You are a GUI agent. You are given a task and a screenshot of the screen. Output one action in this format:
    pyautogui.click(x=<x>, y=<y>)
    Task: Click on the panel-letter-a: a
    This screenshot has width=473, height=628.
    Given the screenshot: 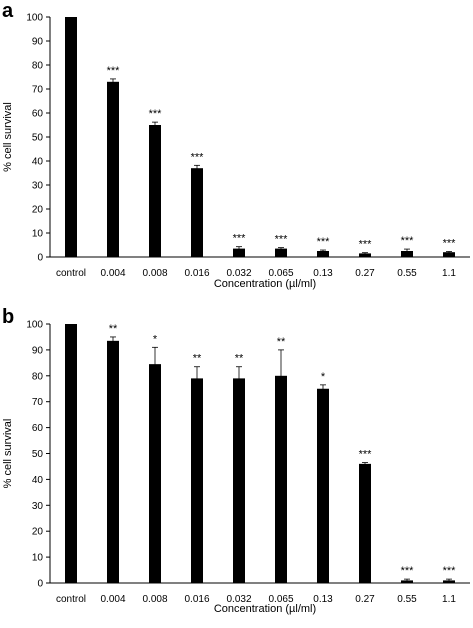 What is the action you would take?
    pyautogui.click(x=8, y=11)
    